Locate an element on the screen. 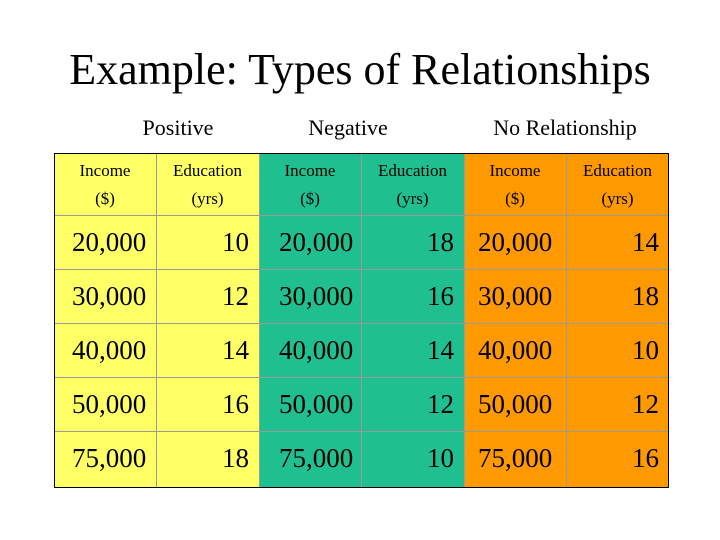  negative-income-cell: 50,000 is located at coordinates (316, 404).